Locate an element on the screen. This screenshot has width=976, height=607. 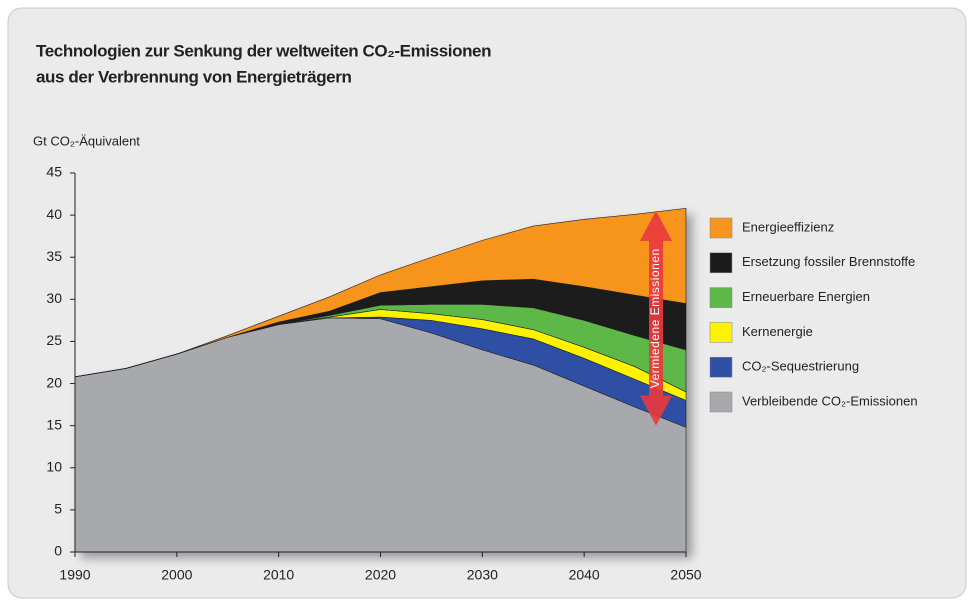
y-tick-label: 25 is located at coordinates (54, 340).